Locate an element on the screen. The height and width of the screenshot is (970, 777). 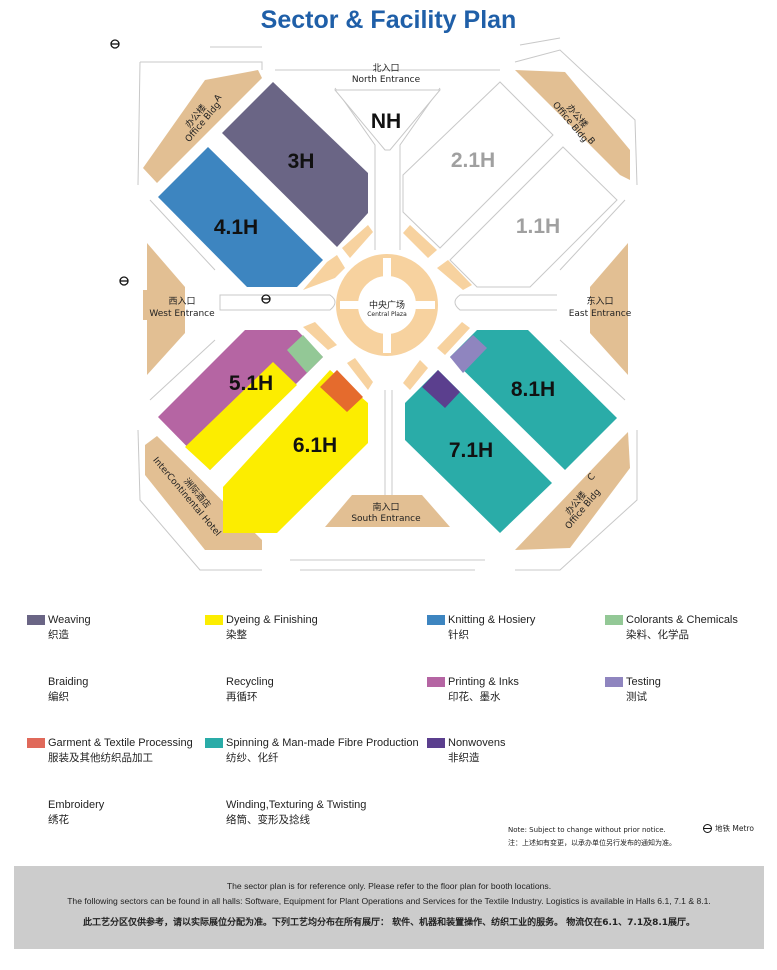
office-bldg-a is located at coordinates (202, 126).